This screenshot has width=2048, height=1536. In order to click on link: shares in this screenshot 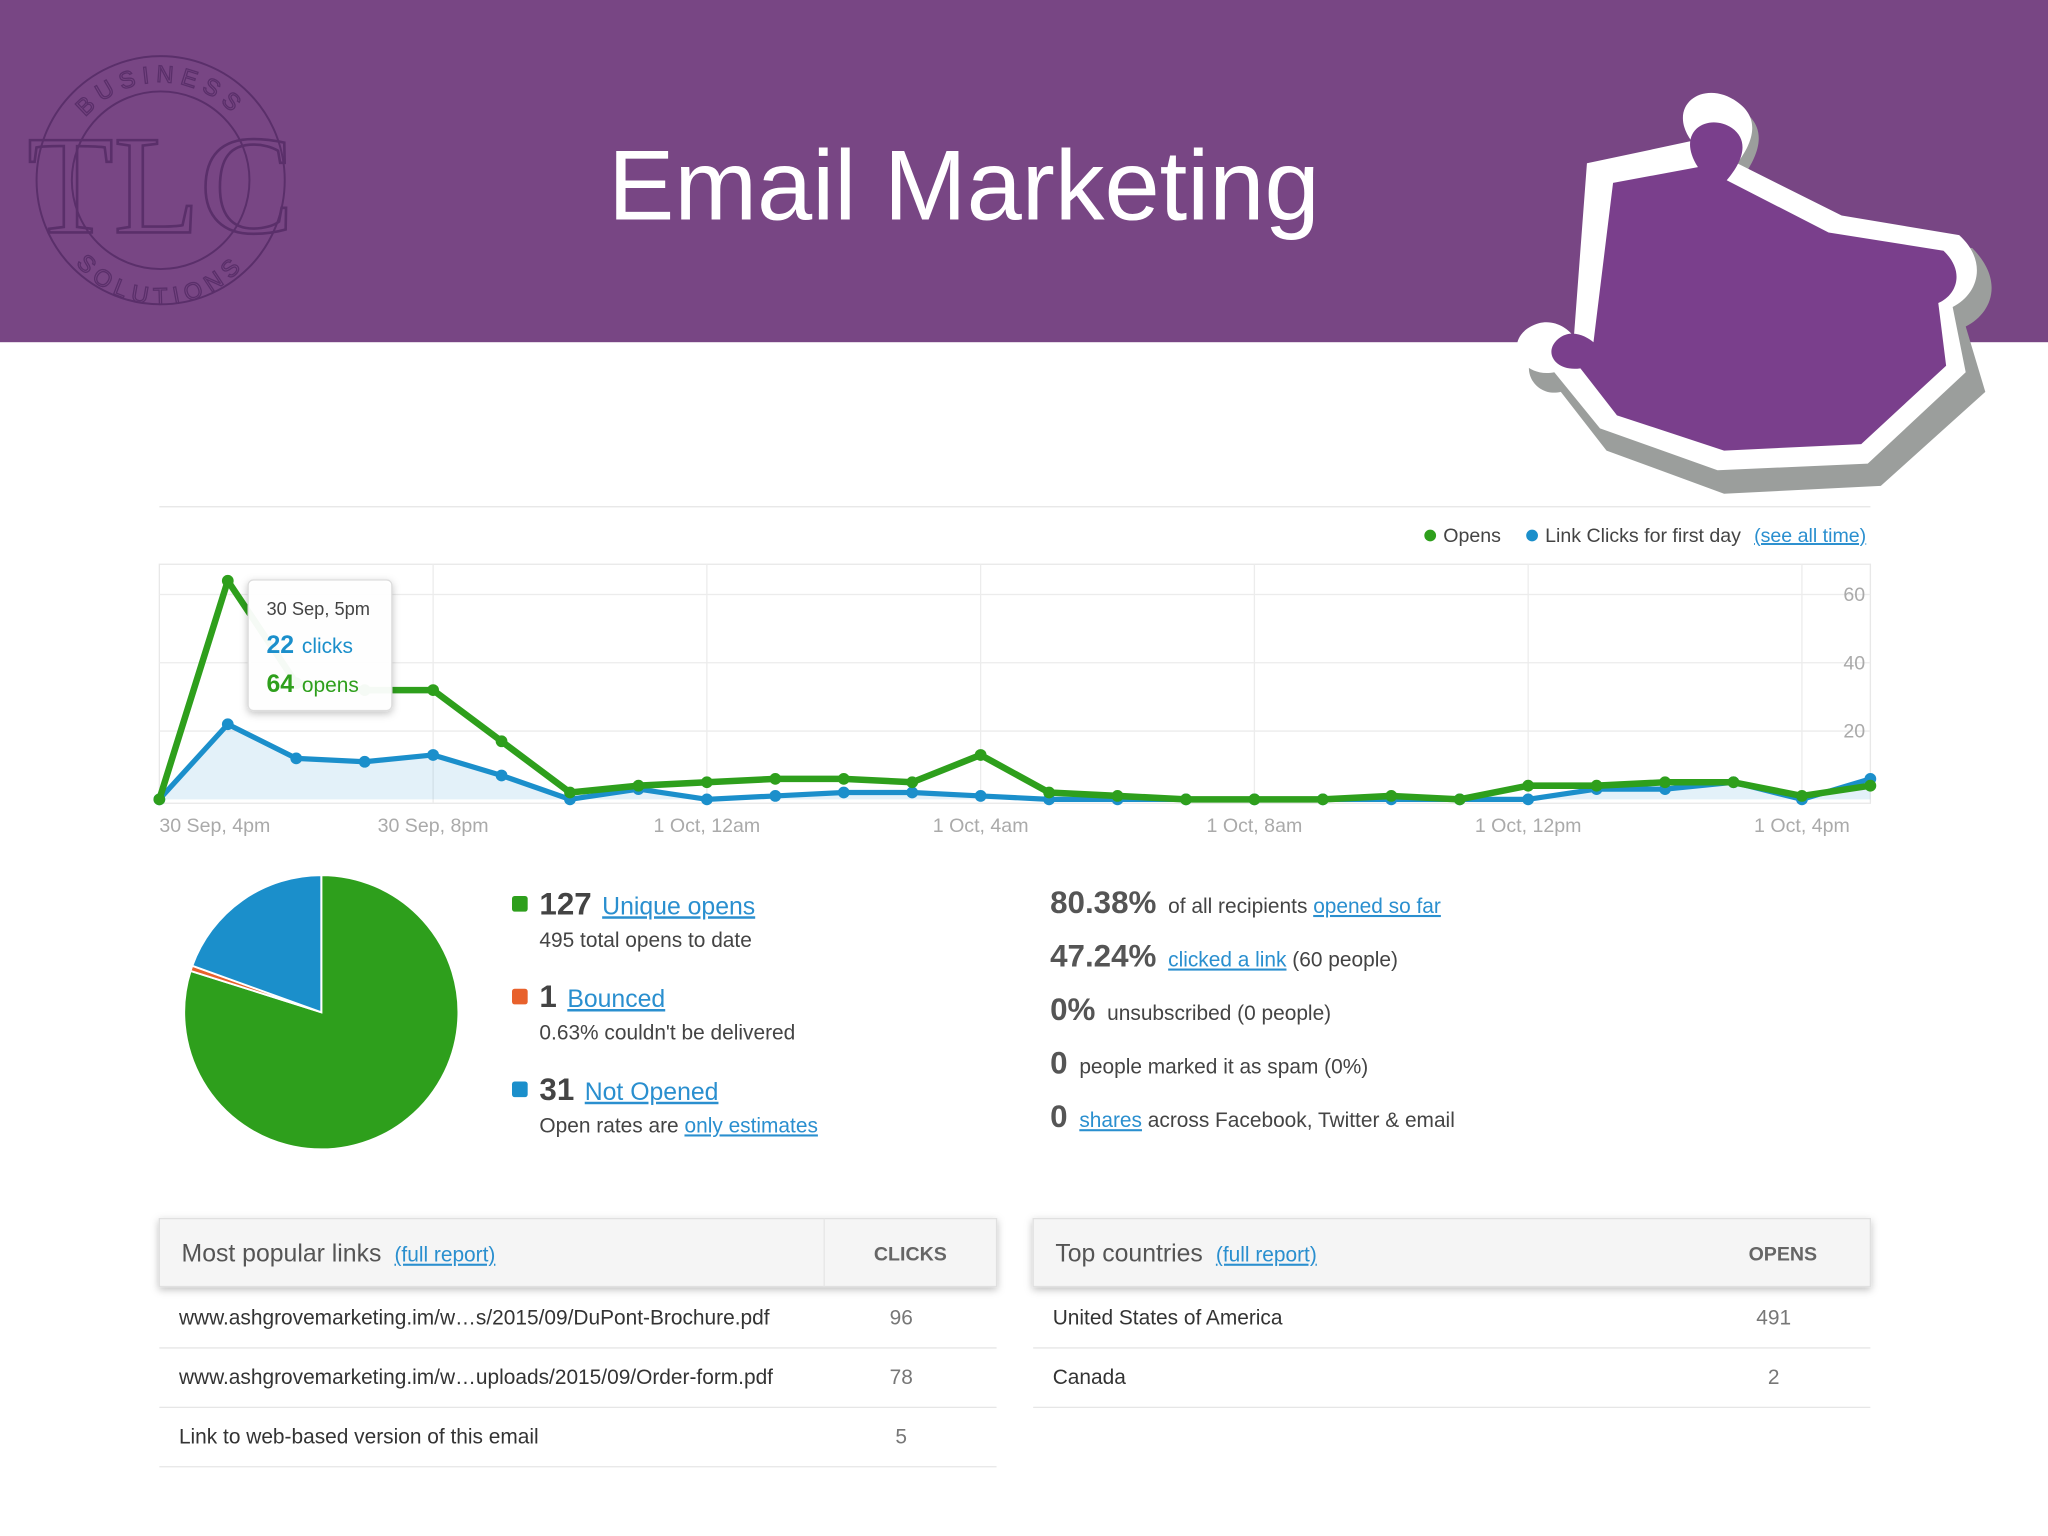, I will do `click(1110, 1120)`.